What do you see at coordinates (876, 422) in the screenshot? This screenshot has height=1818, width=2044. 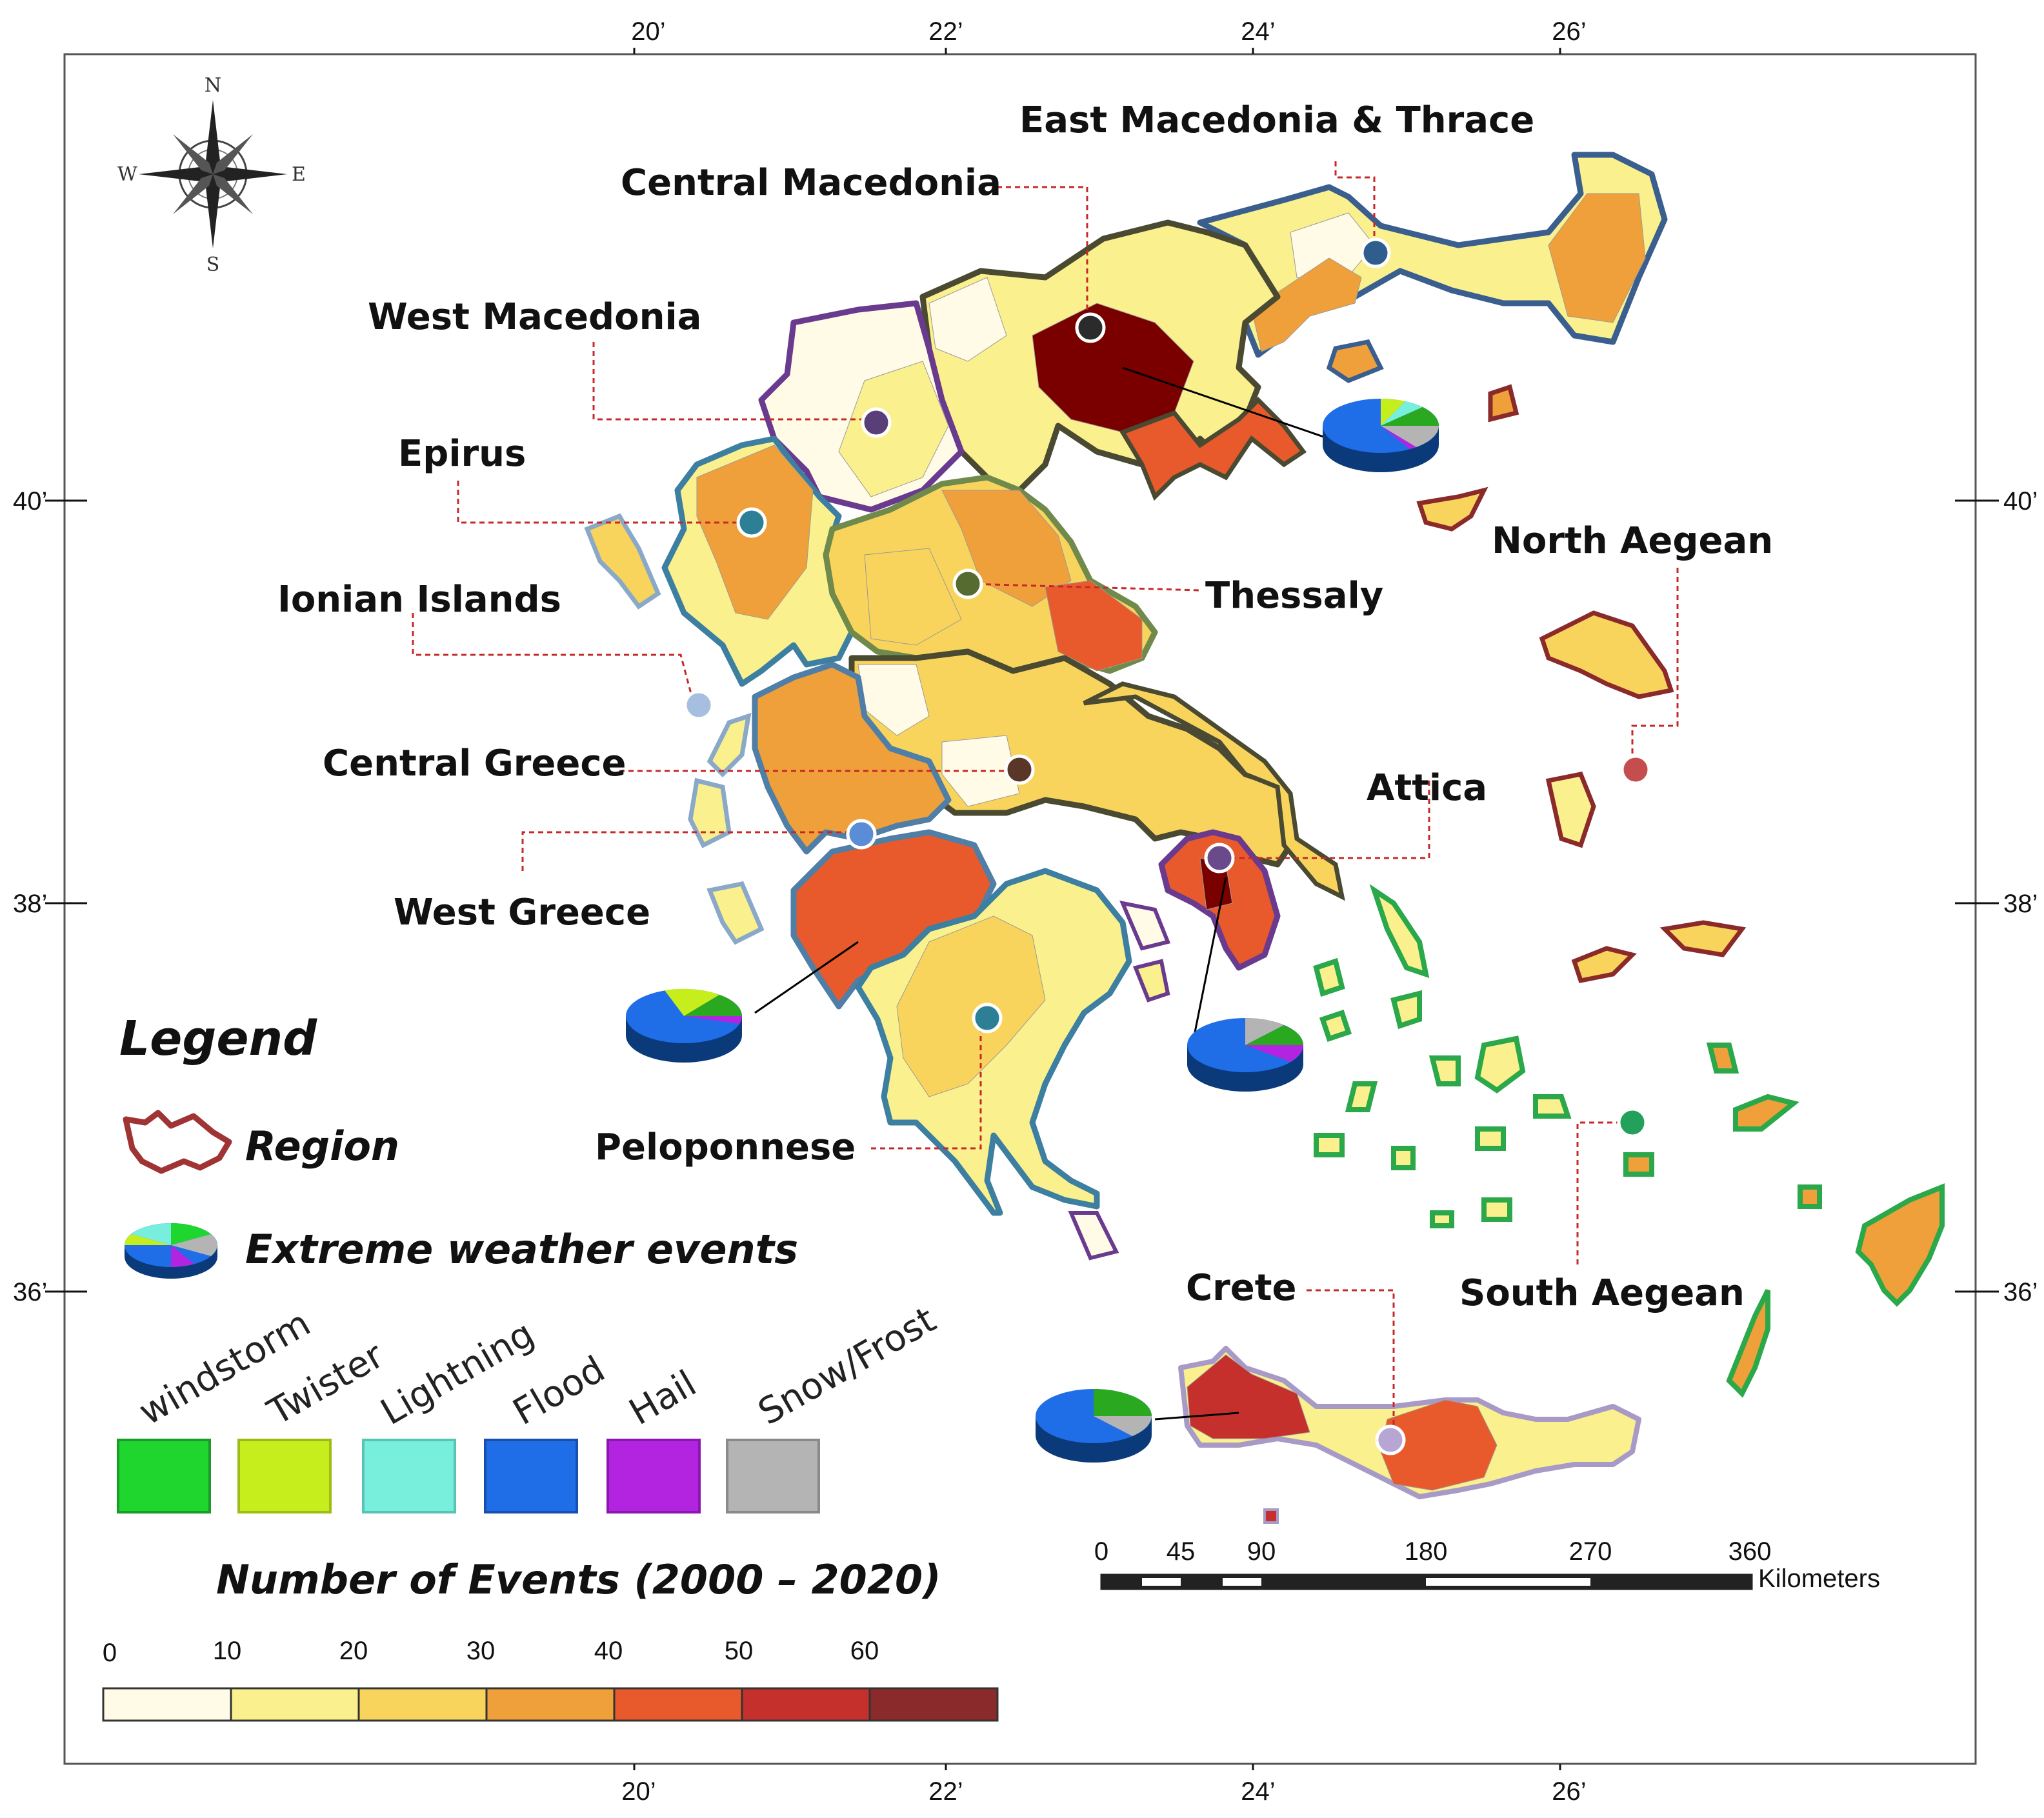 I see `marker-west-macedonia` at bounding box center [876, 422].